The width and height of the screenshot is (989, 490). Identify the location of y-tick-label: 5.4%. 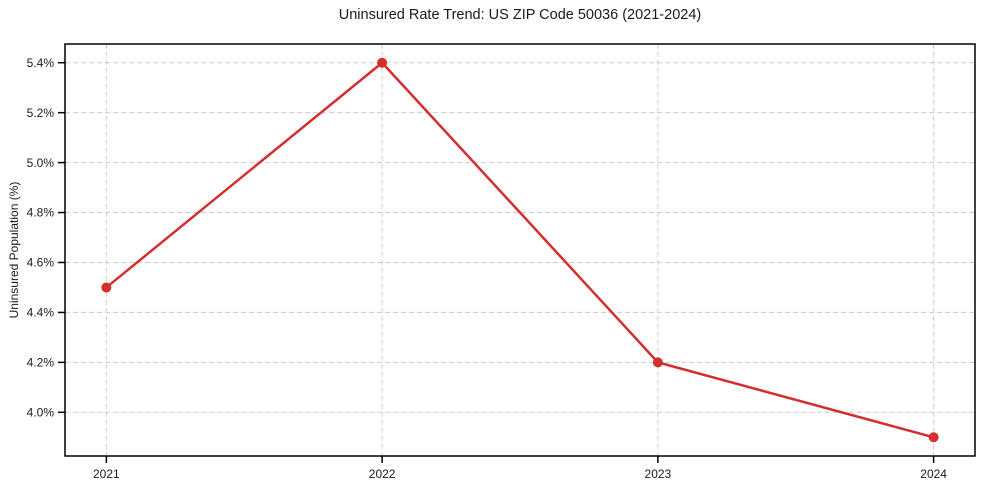
(41, 63).